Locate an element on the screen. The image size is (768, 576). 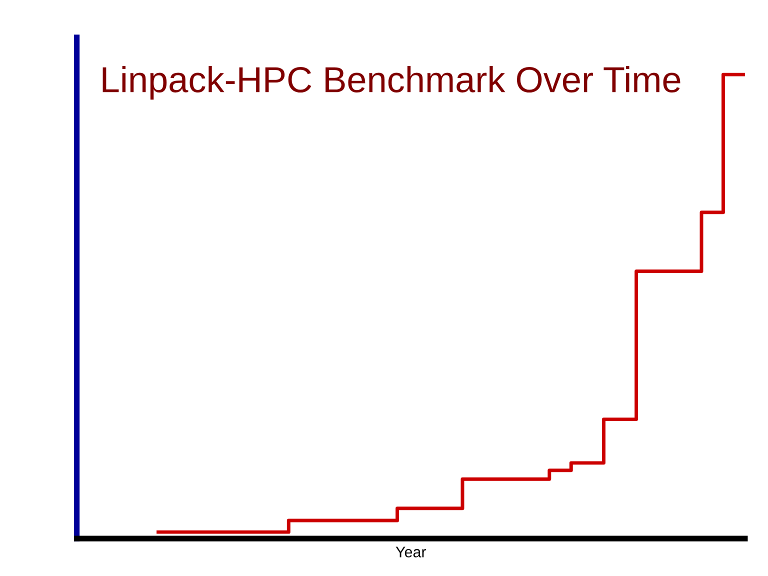
chart-title: Linpack-HPC Benchmark Over Time is located at coordinates (391, 83).